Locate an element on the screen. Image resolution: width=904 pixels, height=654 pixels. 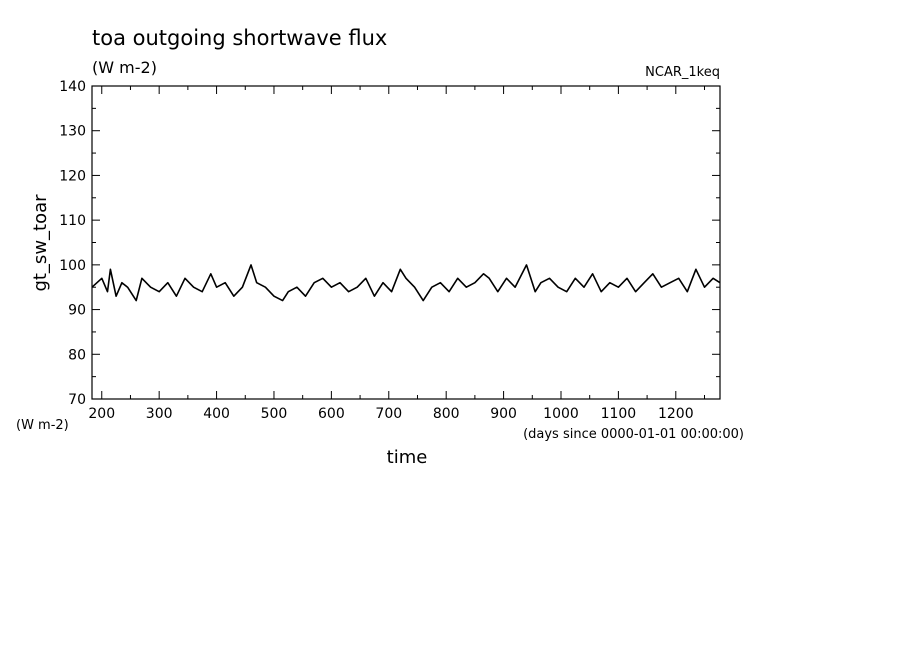
y-tick-label: 110 is located at coordinates (72, 221).